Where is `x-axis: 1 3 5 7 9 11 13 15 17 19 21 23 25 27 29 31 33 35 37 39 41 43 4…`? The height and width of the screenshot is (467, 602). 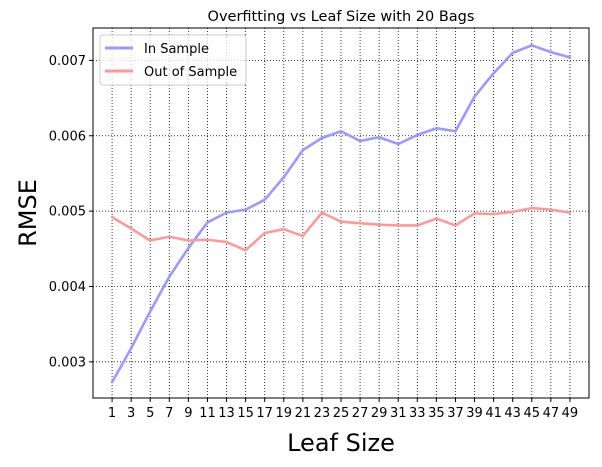 x-axis: 1 3 5 7 9 11 13 15 17 19 21 23 25 27 29 31 33 35 37 39 41 43 4… is located at coordinates (343, 409).